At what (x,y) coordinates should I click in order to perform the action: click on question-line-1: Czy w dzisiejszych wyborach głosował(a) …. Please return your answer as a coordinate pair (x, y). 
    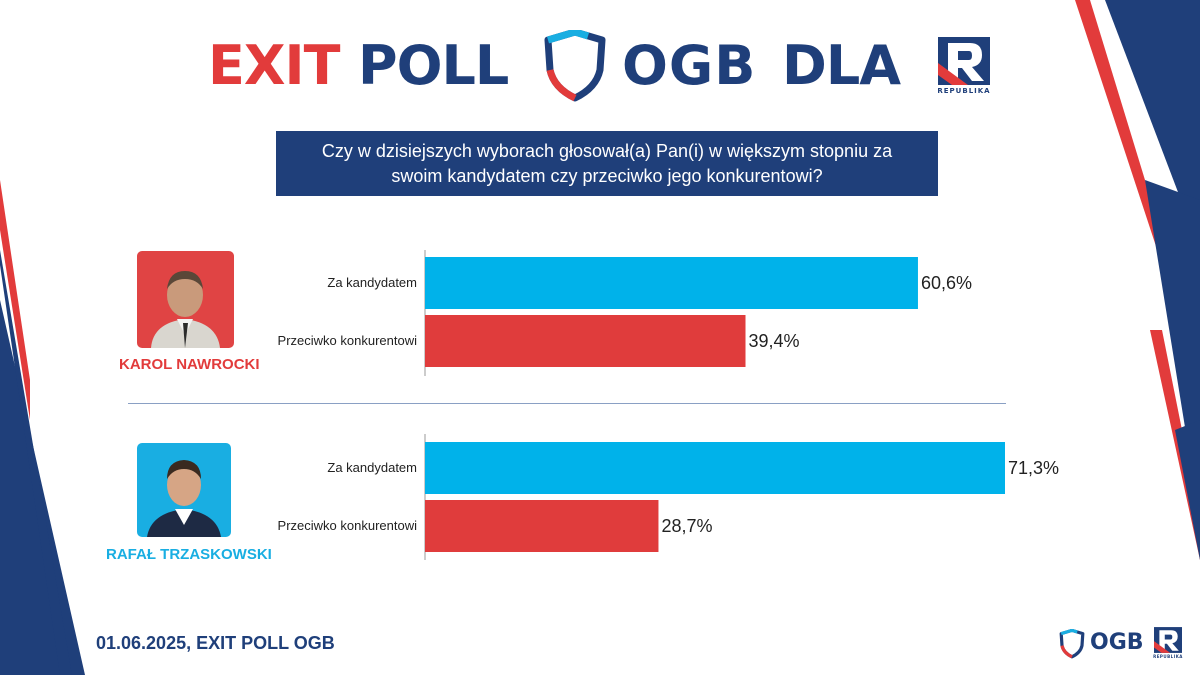
    Looking at the image, I should click on (607, 150).